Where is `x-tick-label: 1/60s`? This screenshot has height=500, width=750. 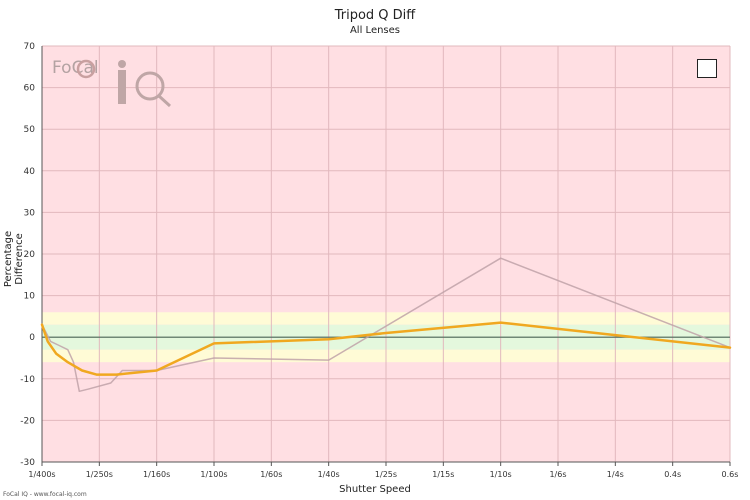
x-tick-label: 1/60s is located at coordinates (271, 474).